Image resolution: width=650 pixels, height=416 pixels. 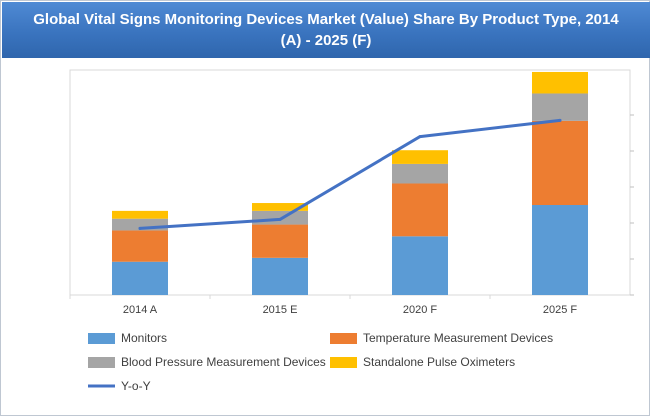 I want to click on legend-label-standalone-pulse-oximeters: Standalone Pulse Oximeters, so click(x=439, y=362).